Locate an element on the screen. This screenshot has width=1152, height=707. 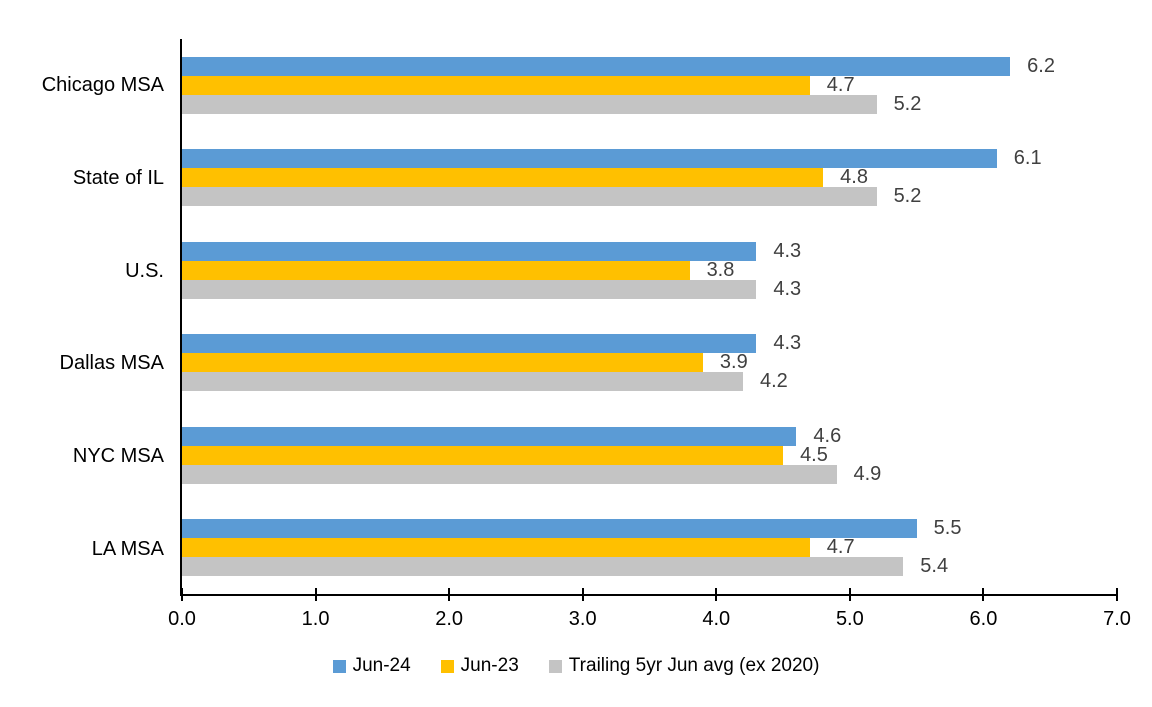
value-label: 4.2 is located at coordinates (774, 381).